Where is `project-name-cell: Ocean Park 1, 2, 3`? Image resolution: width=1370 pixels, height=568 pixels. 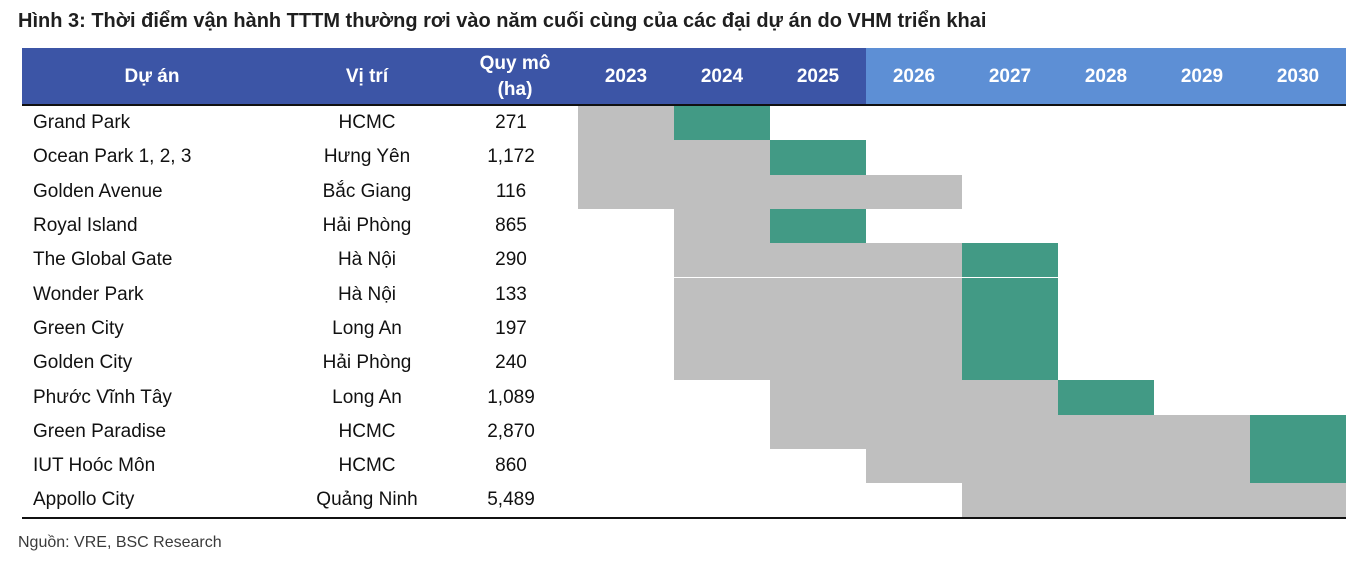 project-name-cell: Ocean Park 1, 2, 3 is located at coordinates (112, 157).